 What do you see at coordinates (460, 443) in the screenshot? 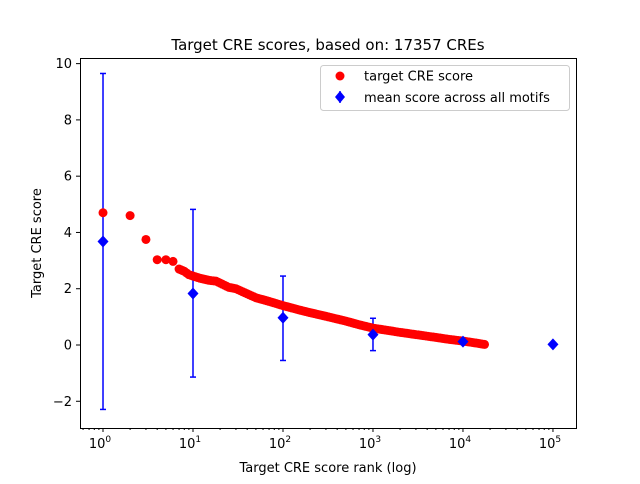
I see `x-tick-label: 10⁴` at bounding box center [460, 443].